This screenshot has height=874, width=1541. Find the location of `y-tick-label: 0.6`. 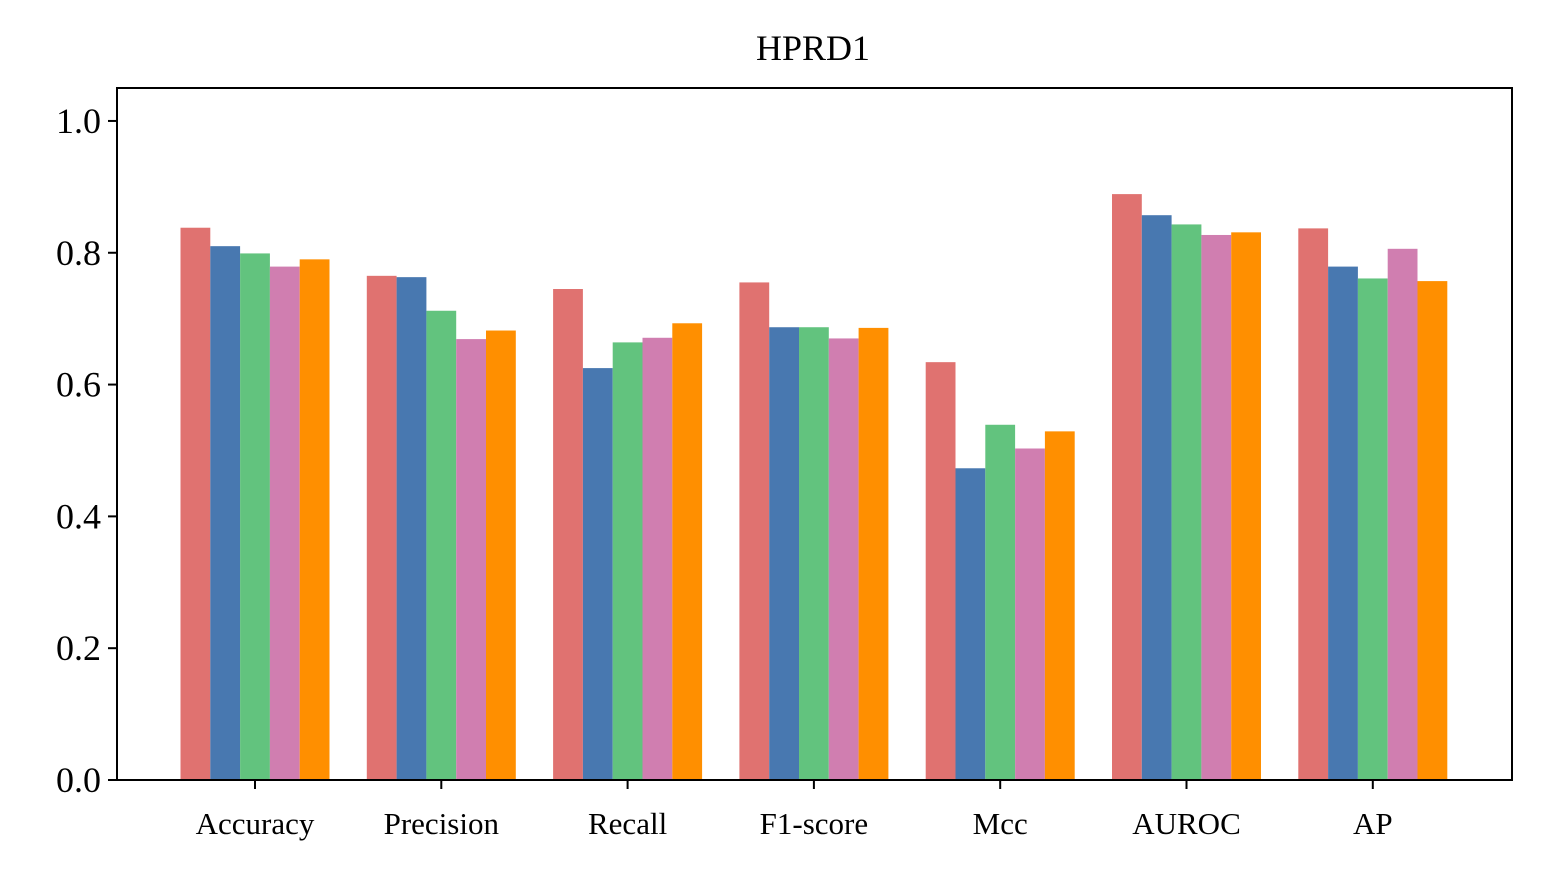

y-tick-label: 0.6 is located at coordinates (78, 385).